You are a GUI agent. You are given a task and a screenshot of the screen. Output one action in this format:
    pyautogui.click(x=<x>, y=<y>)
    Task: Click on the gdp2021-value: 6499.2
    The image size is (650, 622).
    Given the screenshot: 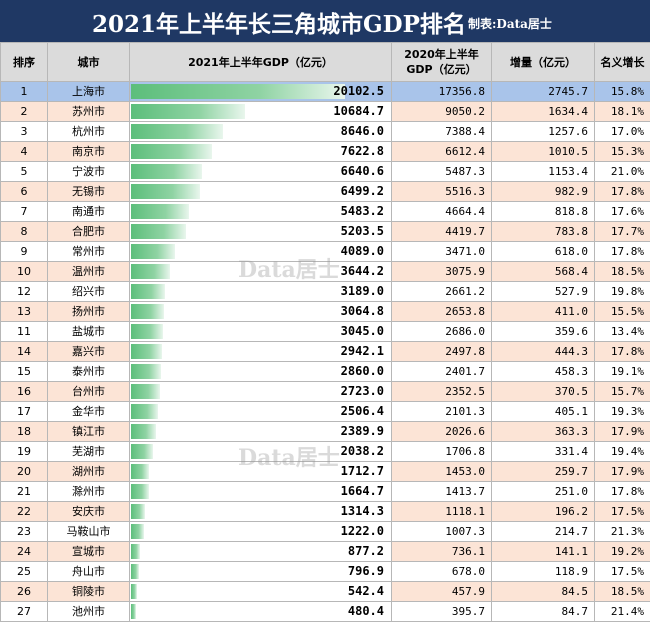 What is the action you would take?
    pyautogui.click(x=362, y=191)
    